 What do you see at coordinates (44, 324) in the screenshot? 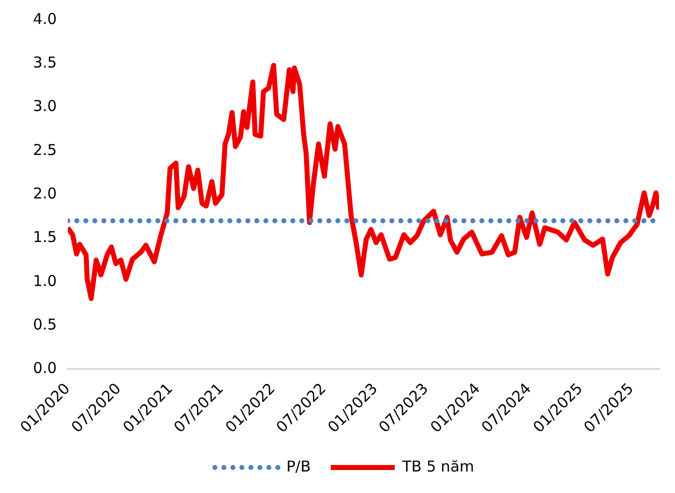
I see `y-tick-label: 0.5` at bounding box center [44, 324].